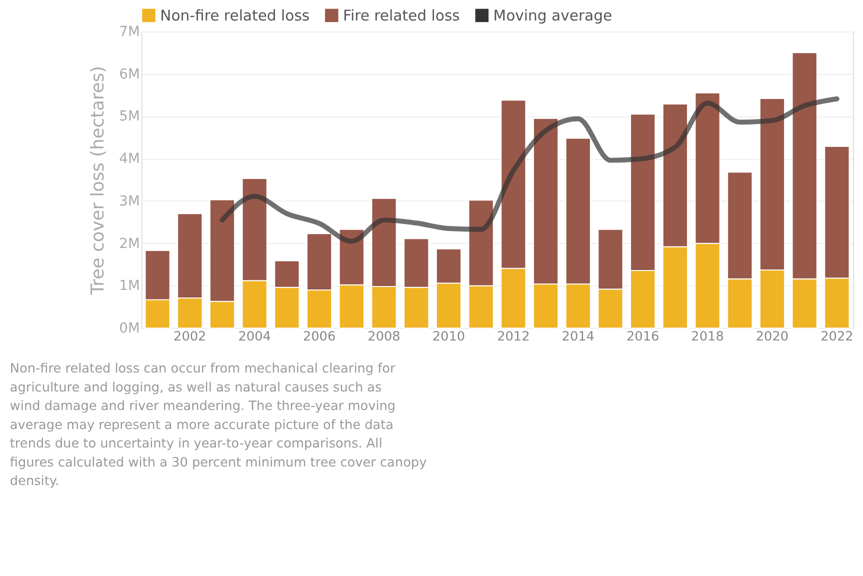  What do you see at coordinates (129, 32) in the screenshot?
I see `y-tick-label: 7M` at bounding box center [129, 32].